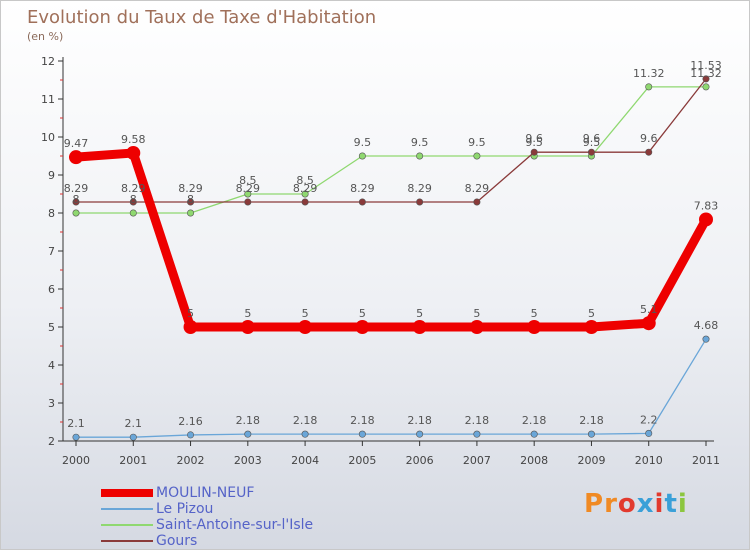 Image resolution: width=750 pixels, height=550 pixels. Describe the element at coordinates (706, 205) in the screenshot. I see `data-label: 7.83` at that location.